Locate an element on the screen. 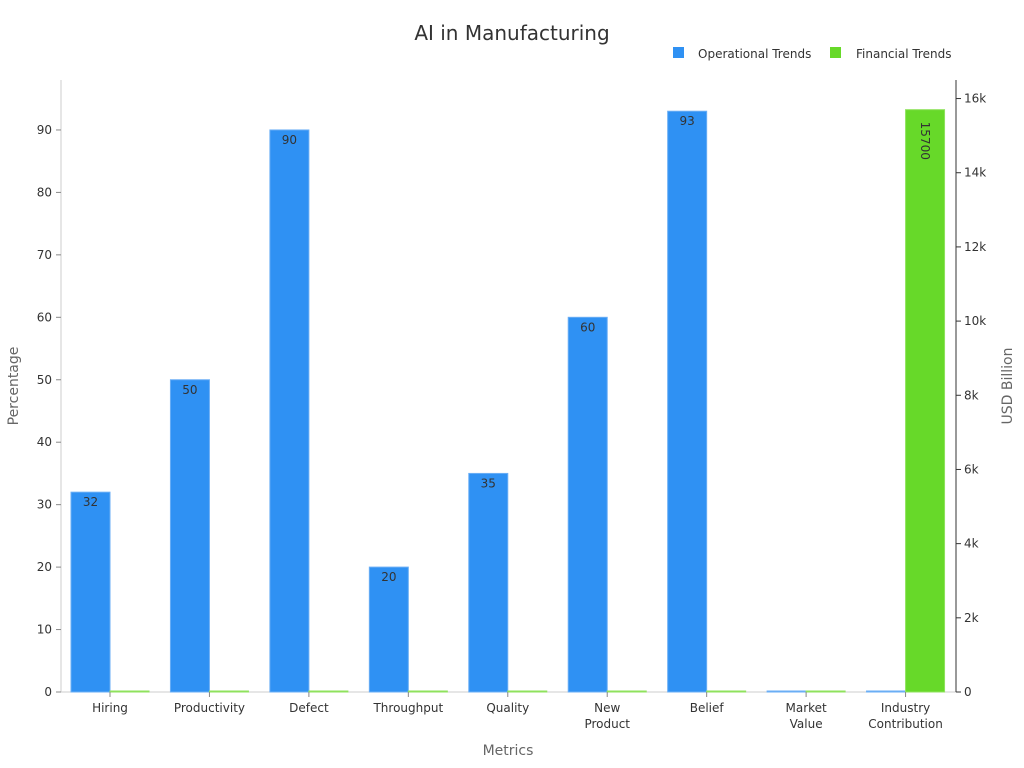 This screenshot has height=768, width=1024. x-tick-label: Contribution is located at coordinates (905, 724).